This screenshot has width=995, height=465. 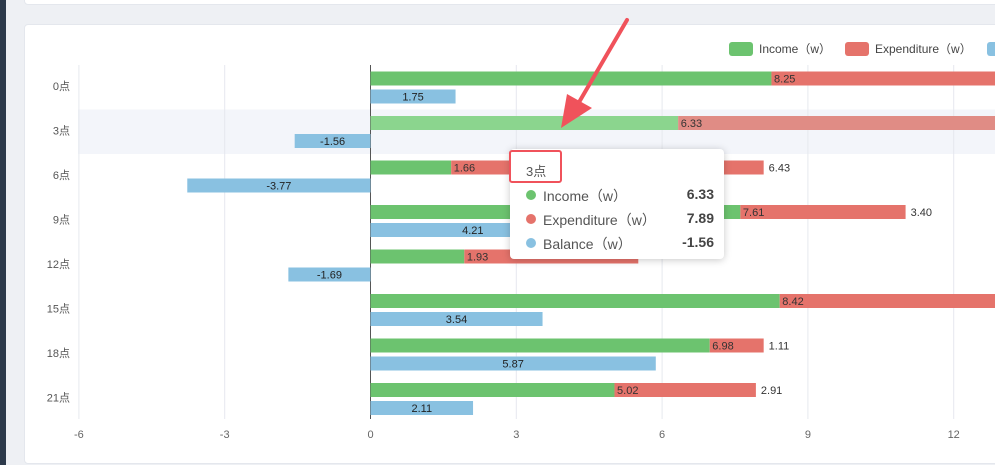 I want to click on income-data-label: 8.42, so click(x=792, y=302).